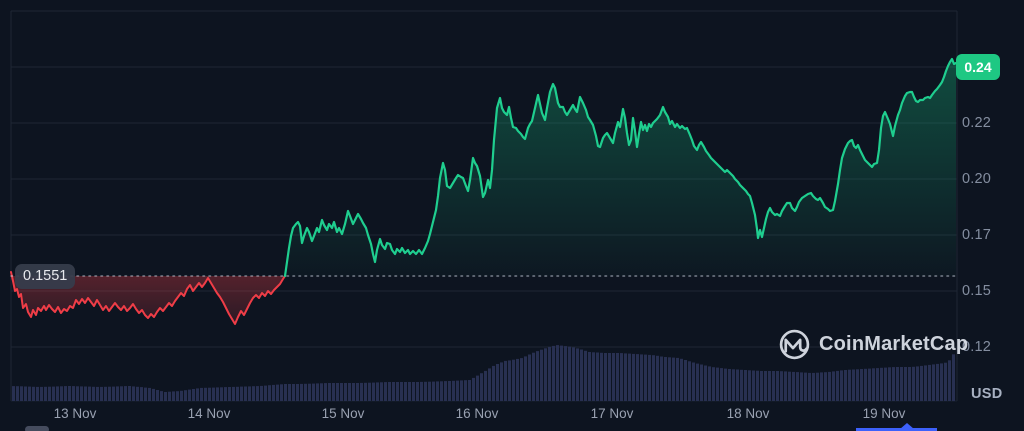 Image resolution: width=1024 pixels, height=431 pixels. I want to click on x-axis-label: 15 Nov, so click(343, 413).